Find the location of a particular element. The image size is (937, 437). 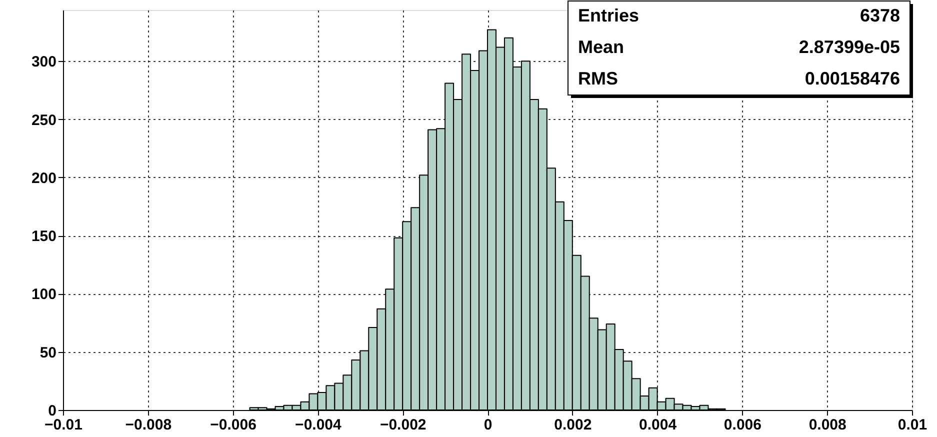

x-tick-label: −0.008 is located at coordinates (148, 425).